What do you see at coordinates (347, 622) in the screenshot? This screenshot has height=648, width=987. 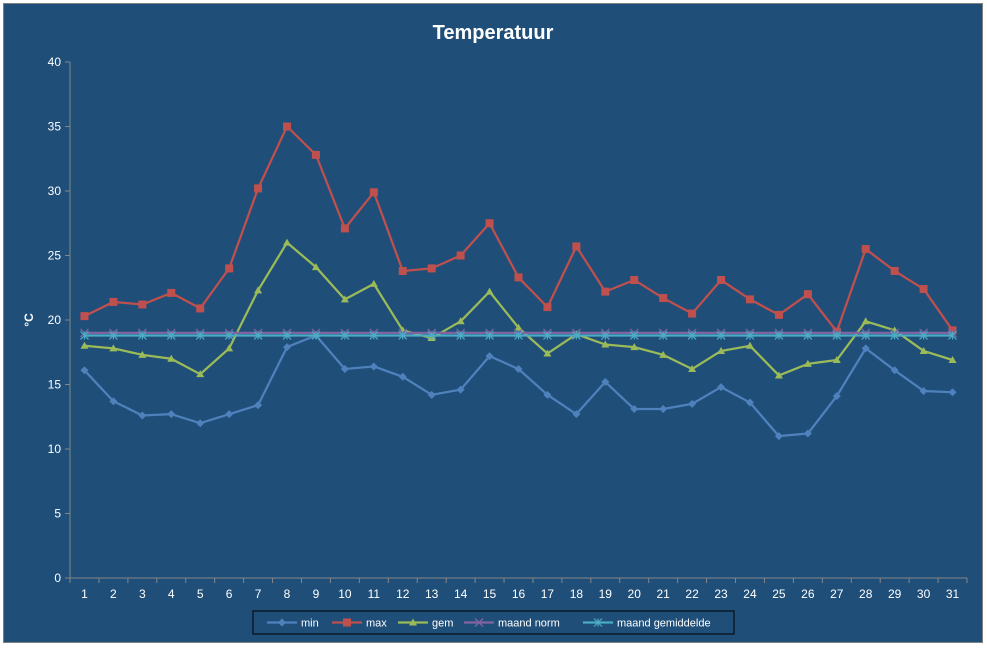 I see `legend-marker-max` at bounding box center [347, 622].